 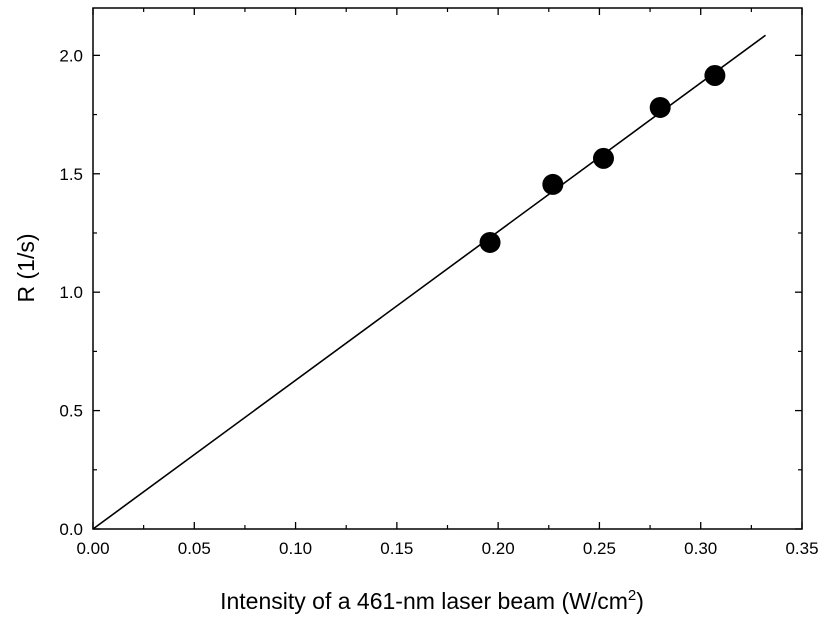 I want to click on y-tick-label: 1.5, so click(x=71, y=174).